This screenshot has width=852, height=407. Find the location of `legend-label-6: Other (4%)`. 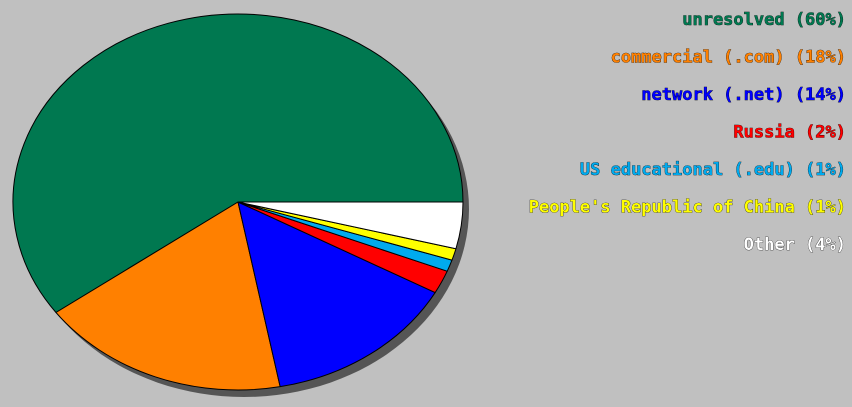

legend-label-6: Other (4%) is located at coordinates (795, 245).